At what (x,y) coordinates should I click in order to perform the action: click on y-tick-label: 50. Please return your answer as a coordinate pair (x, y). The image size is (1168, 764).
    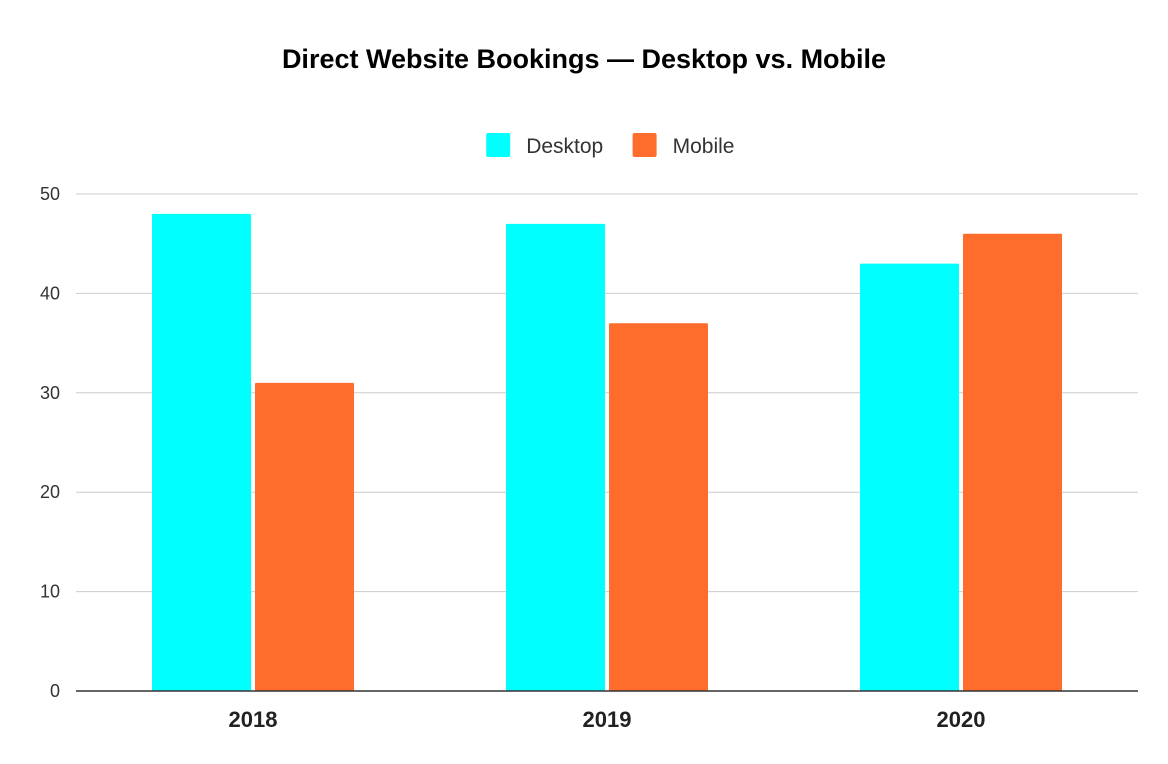
    Looking at the image, I should click on (50, 194).